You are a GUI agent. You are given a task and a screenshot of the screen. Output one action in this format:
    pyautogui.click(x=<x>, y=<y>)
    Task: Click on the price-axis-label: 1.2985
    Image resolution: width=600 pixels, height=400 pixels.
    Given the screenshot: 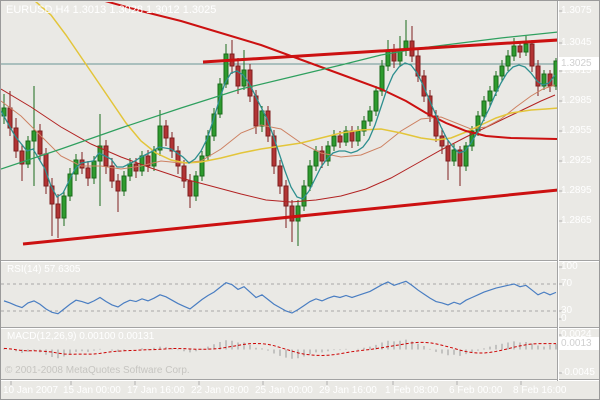 What is the action you would take?
    pyautogui.click(x=576, y=100)
    